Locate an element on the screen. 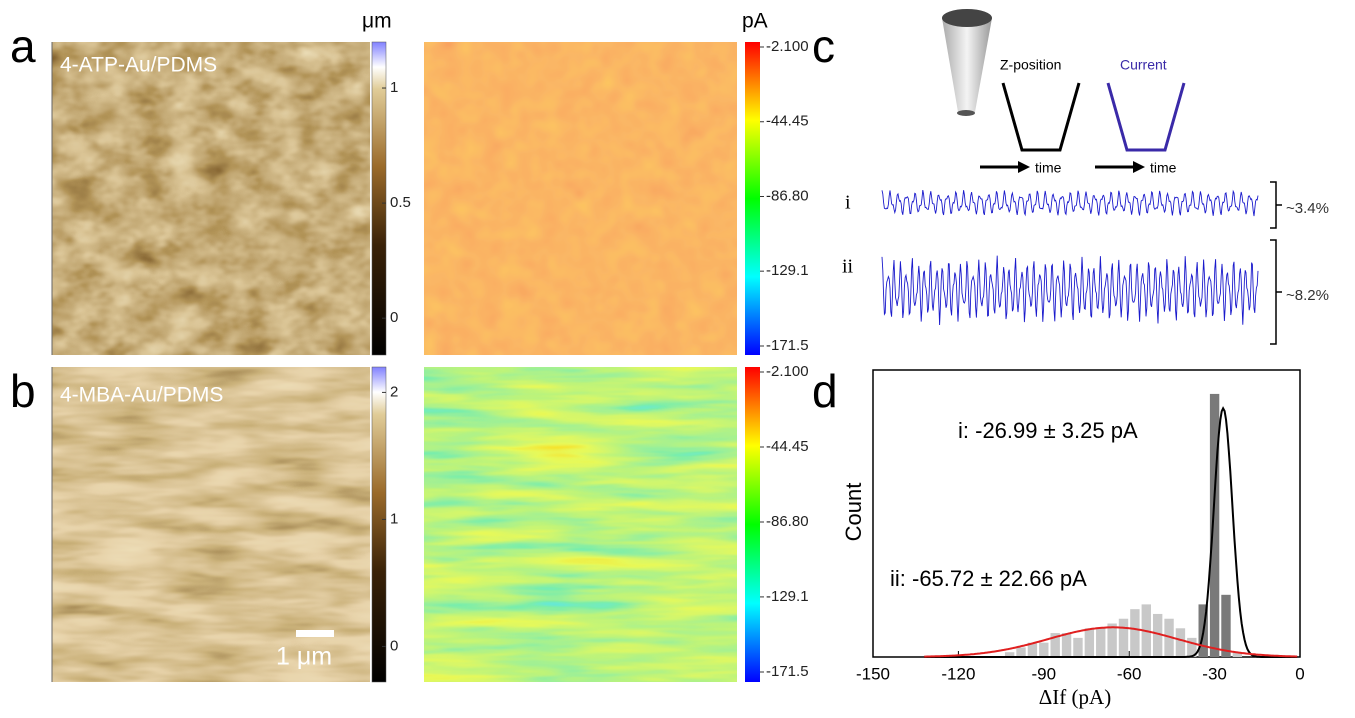 The width and height of the screenshot is (1355, 718). y-axis-label: Count is located at coordinates (853, 512).